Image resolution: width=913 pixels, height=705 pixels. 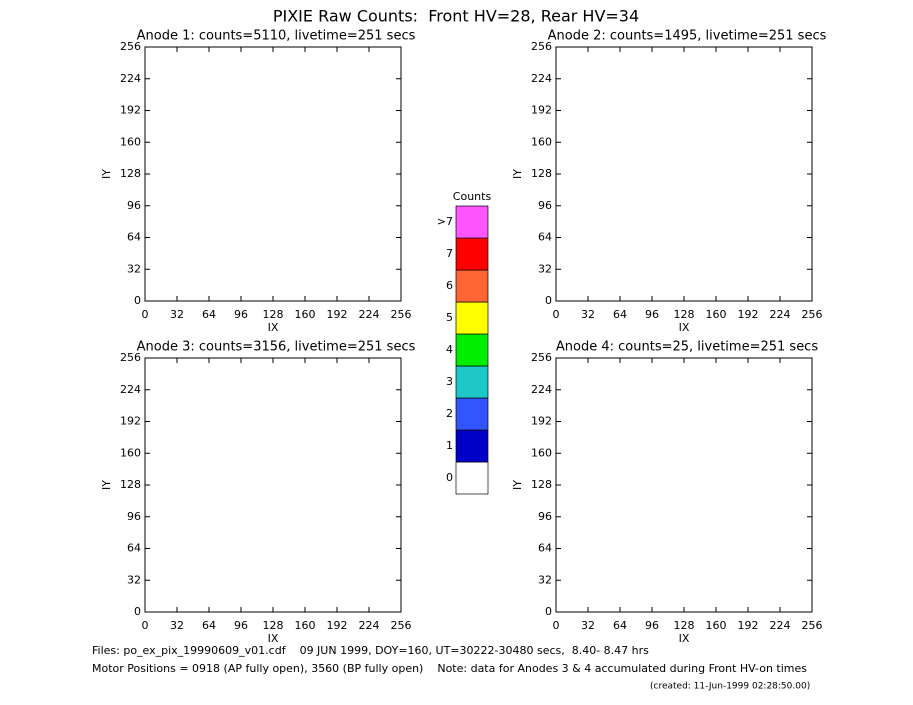 I want to click on panel-title: Anode 2: counts=1495, livetime=251 secs, so click(x=687, y=36).